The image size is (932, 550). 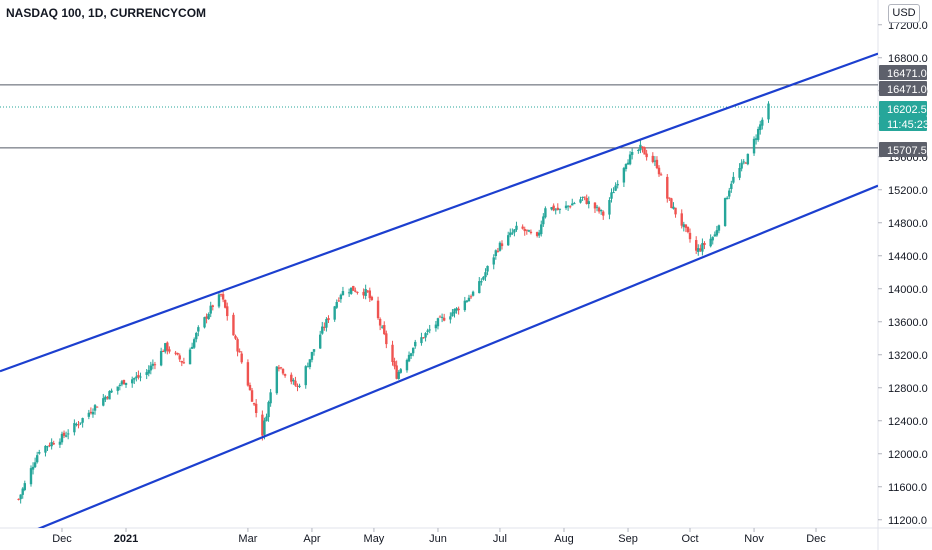 I want to click on price-tag-label: 16202.5, so click(x=907, y=110).